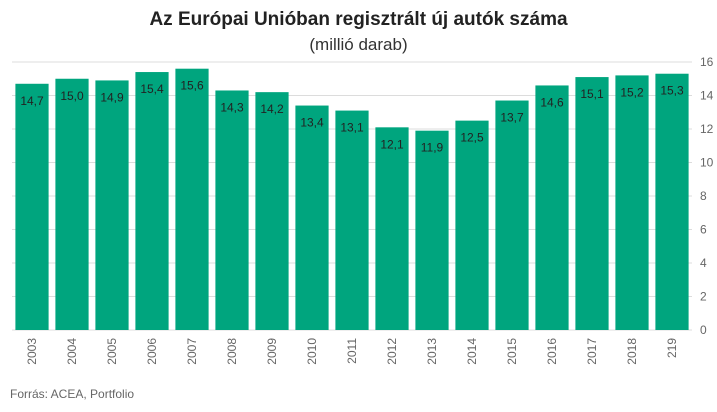  Describe the element at coordinates (592, 351) in the screenshot. I see `x-tick-label: 2017` at that location.